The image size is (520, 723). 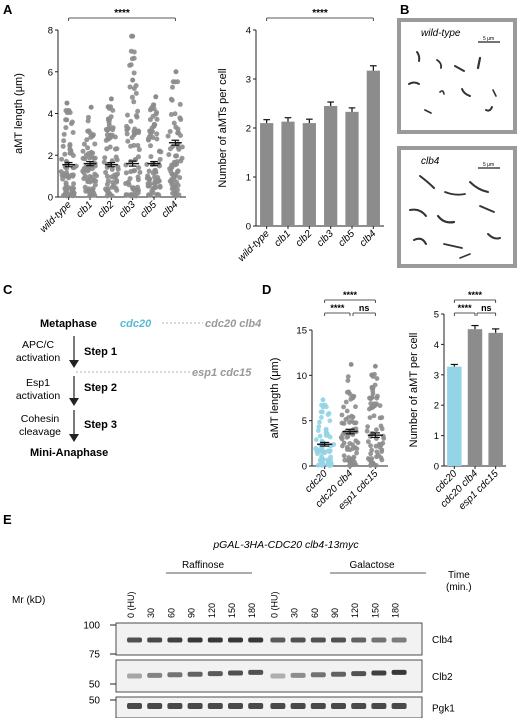 I want to click on blot-time-label: Time, so click(x=459, y=575).